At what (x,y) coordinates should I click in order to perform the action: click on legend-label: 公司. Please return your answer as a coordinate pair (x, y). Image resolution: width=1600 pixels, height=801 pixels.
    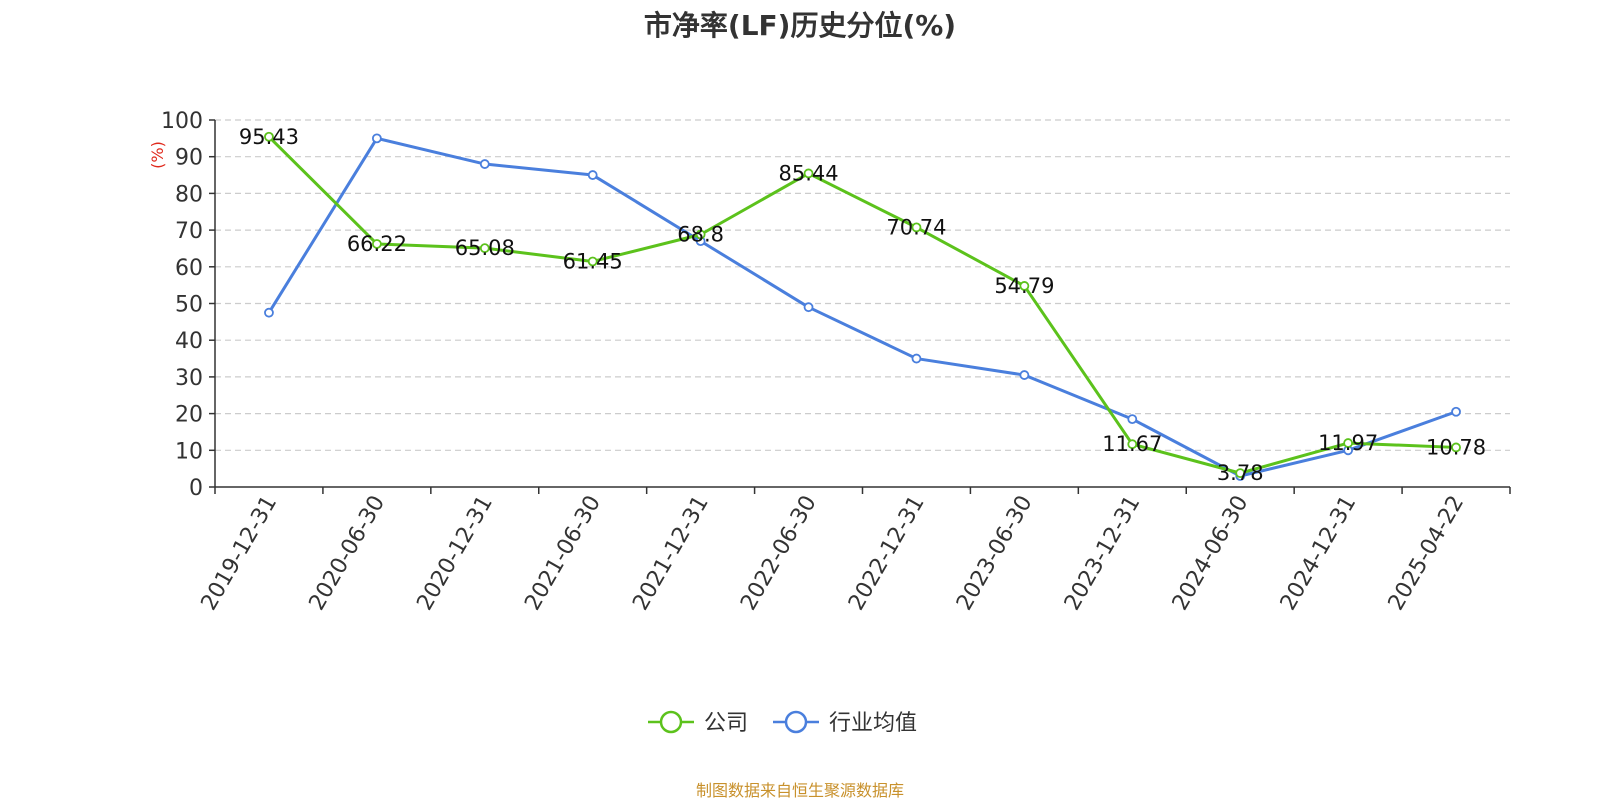
    Looking at the image, I should click on (726, 723).